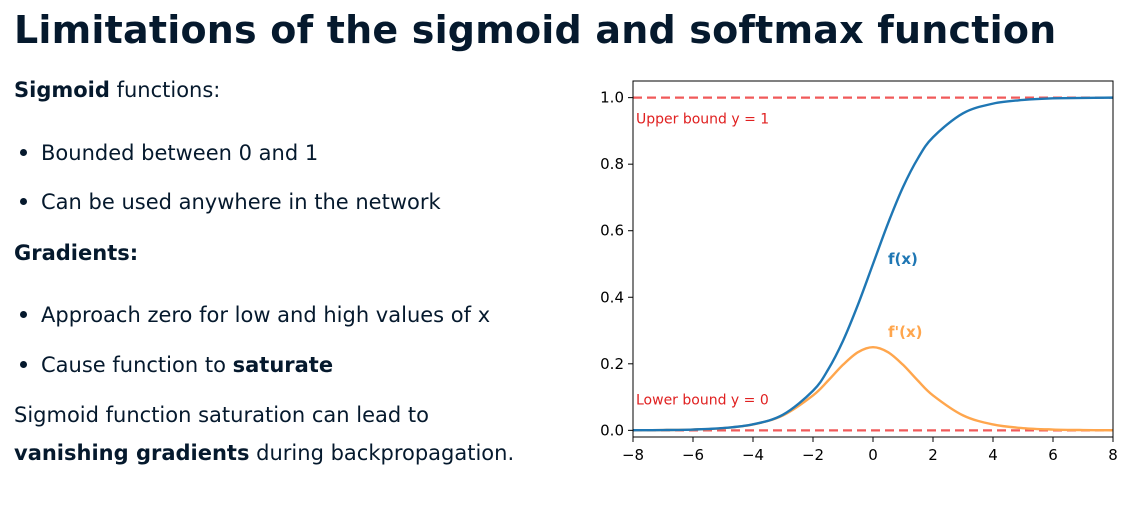  What do you see at coordinates (612, 98) in the screenshot?
I see `y-tick-label: 1.0` at bounding box center [612, 98].